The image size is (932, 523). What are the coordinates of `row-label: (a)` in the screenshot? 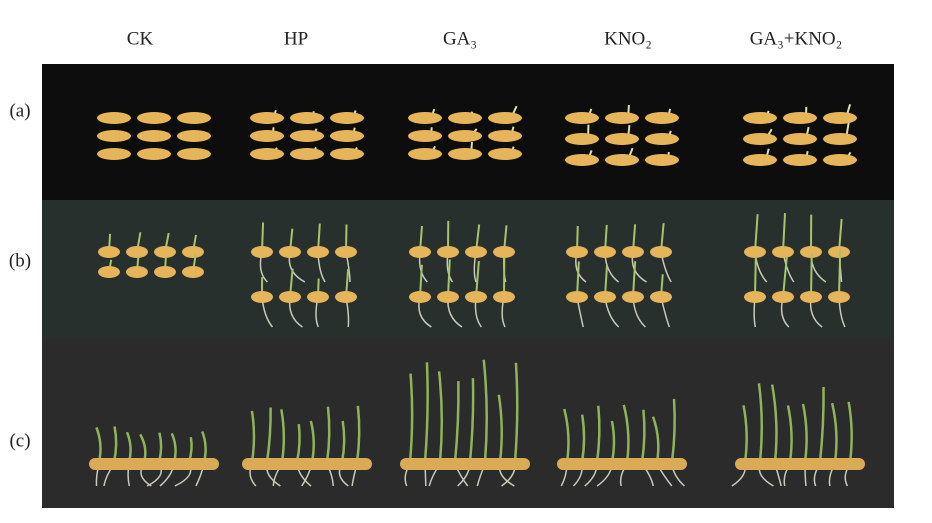 It's located at (19, 110).